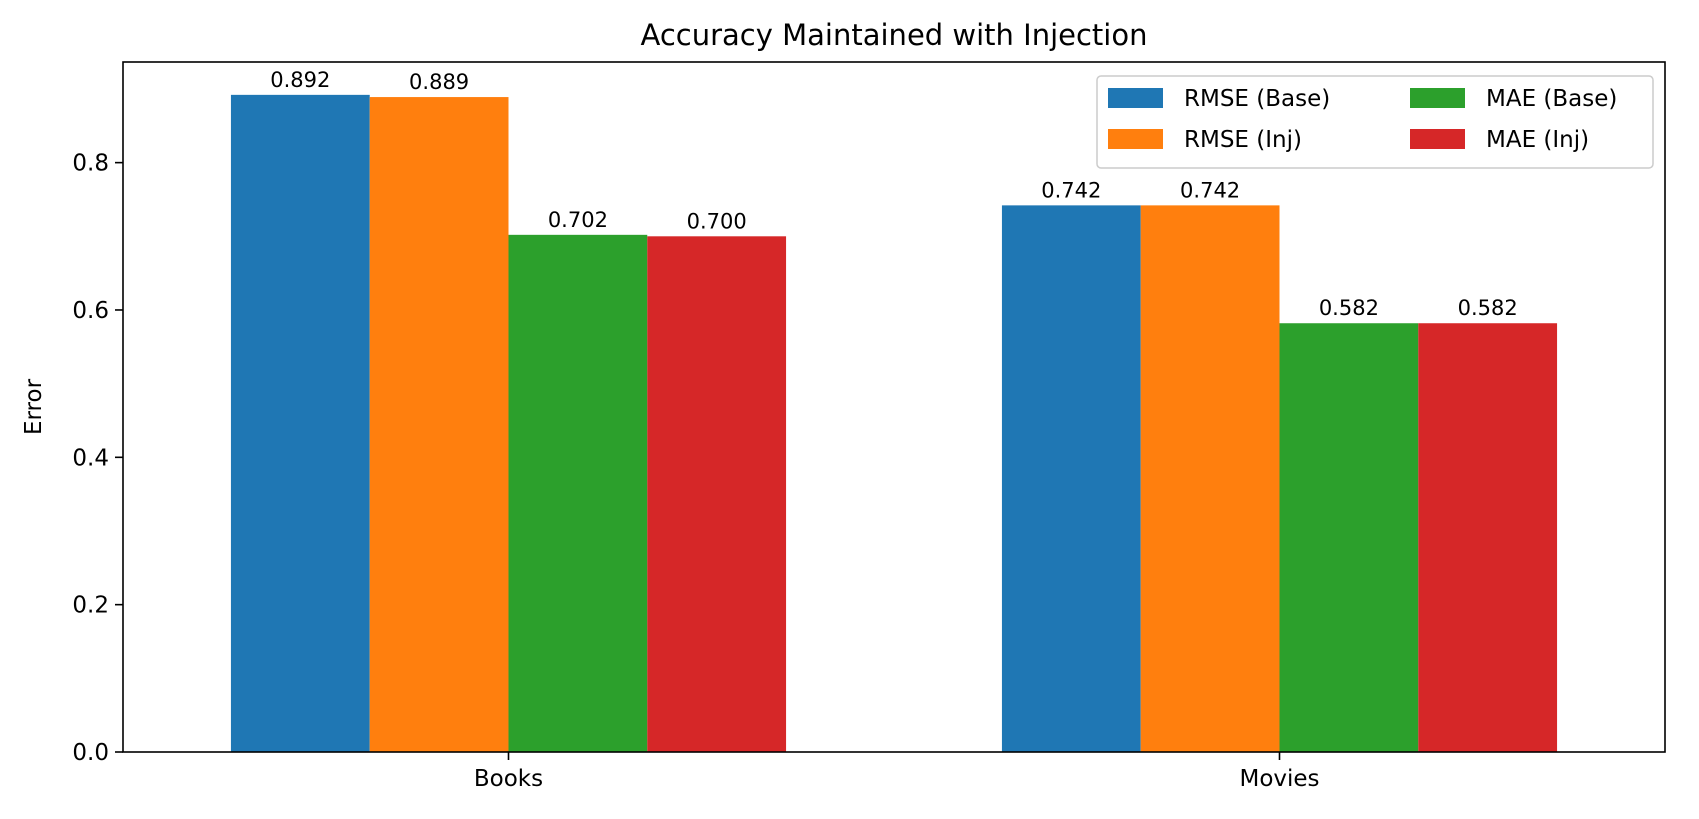 This screenshot has height=819, width=1699. What do you see at coordinates (894, 35) in the screenshot?
I see `chart-title: Accuracy Maintained with Injection` at bounding box center [894, 35].